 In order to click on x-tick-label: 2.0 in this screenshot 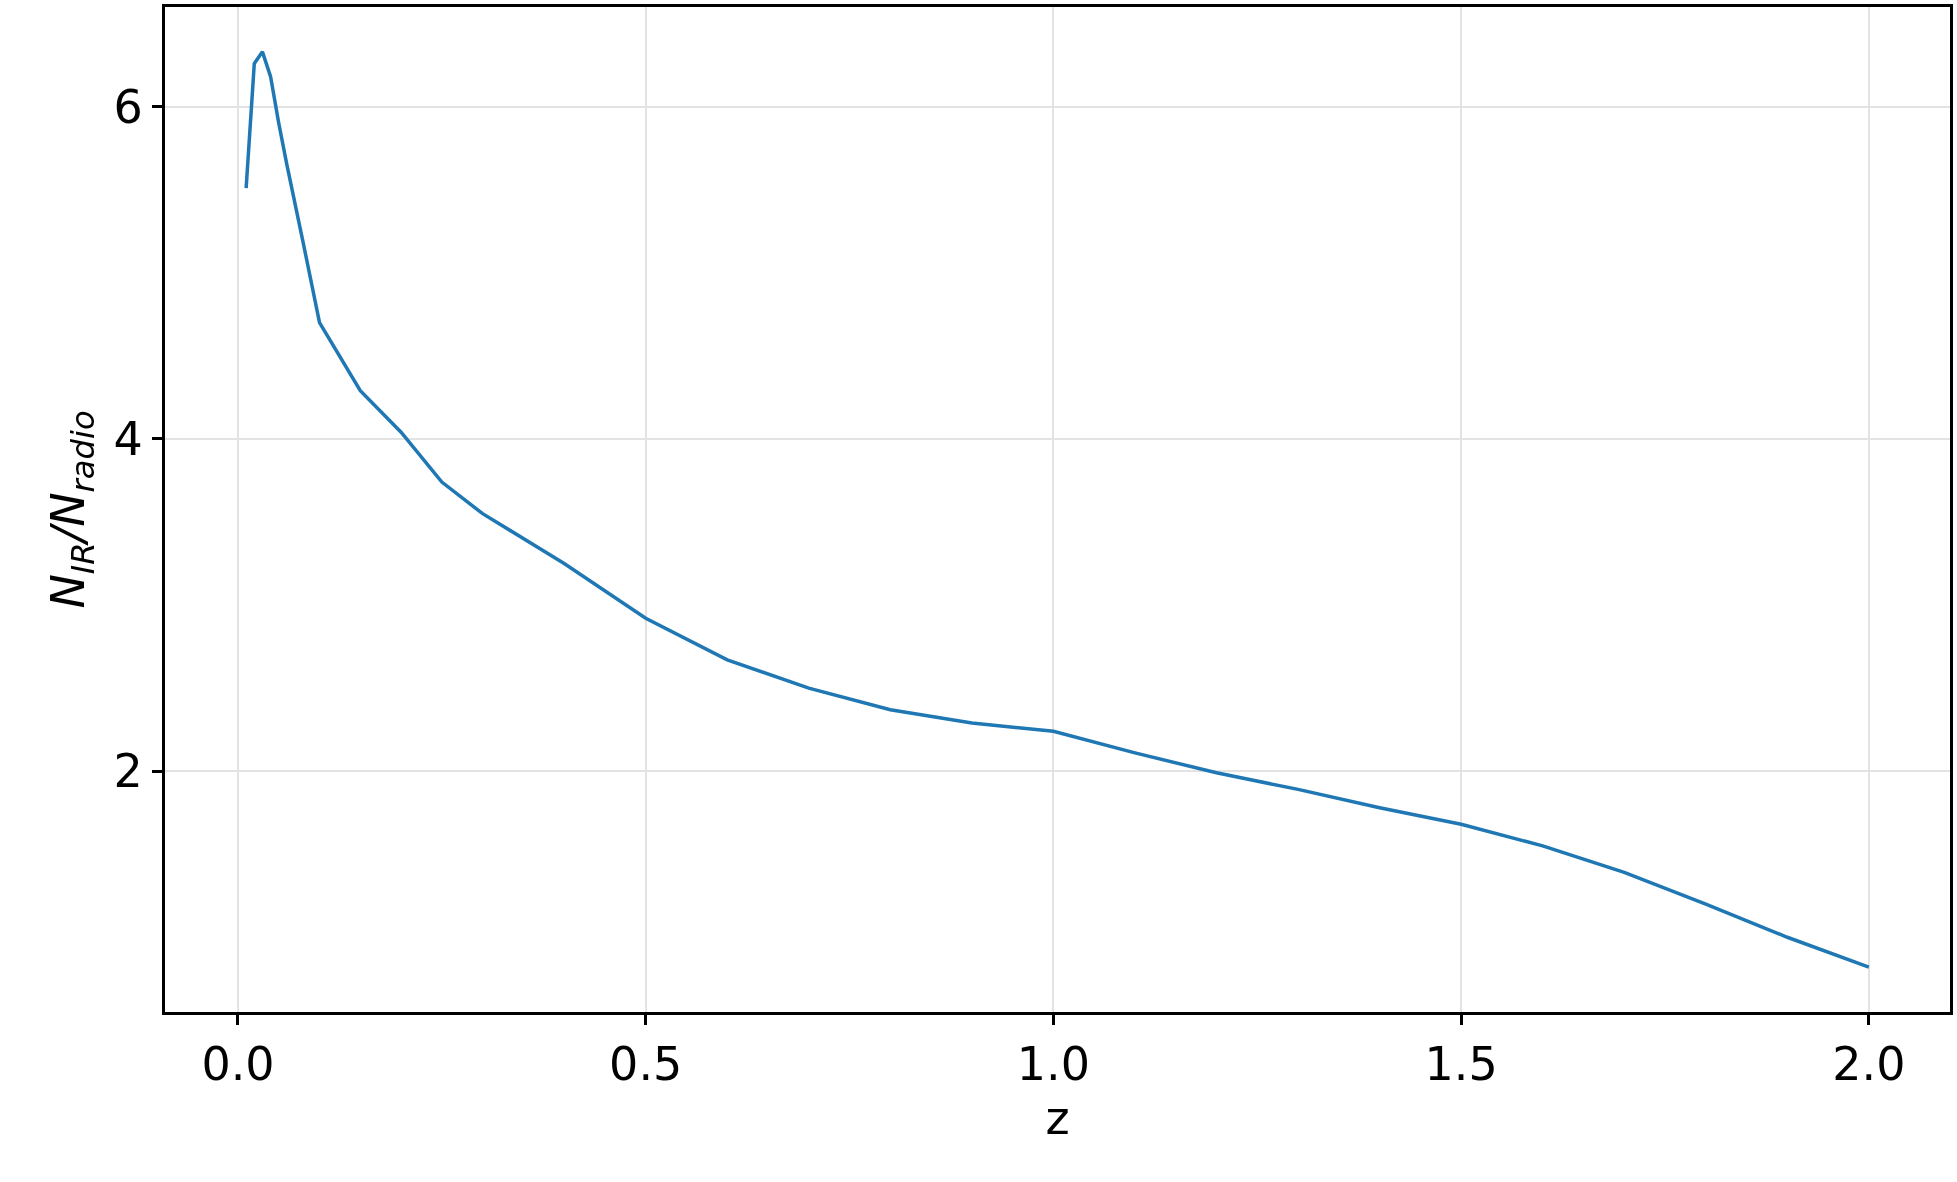, I will do `click(1869, 1064)`.